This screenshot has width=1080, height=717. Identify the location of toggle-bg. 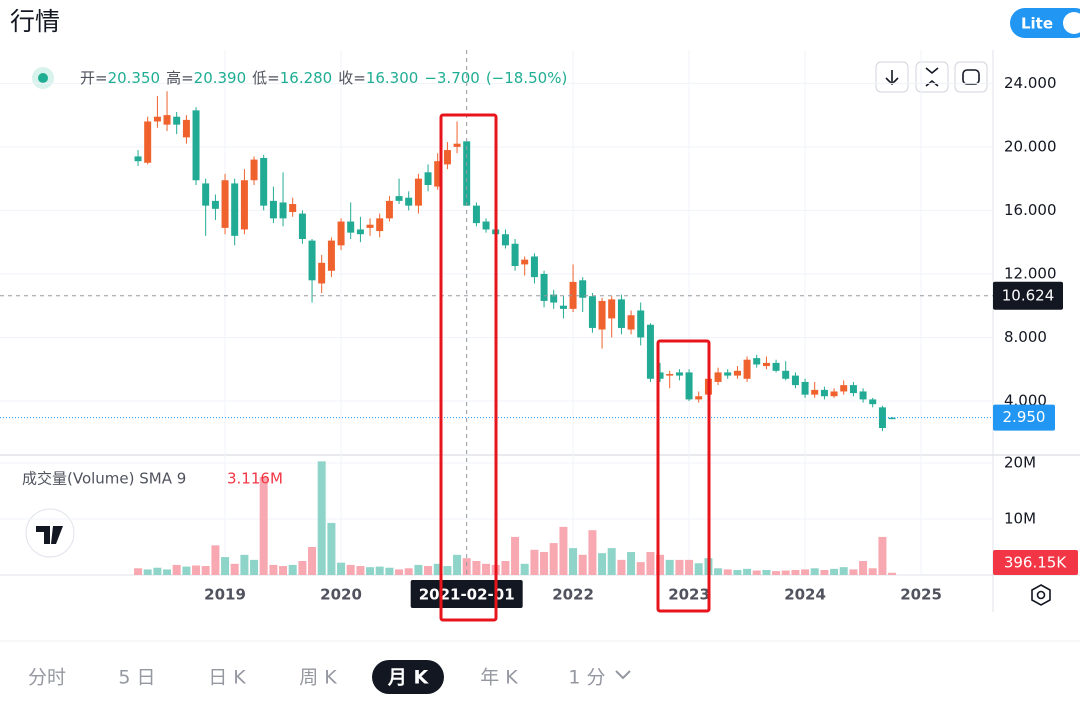
(1045, 23).